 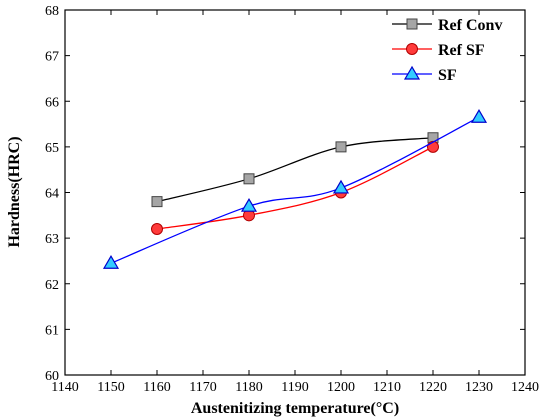 I want to click on legend-label-sf: SF, so click(x=447, y=75).